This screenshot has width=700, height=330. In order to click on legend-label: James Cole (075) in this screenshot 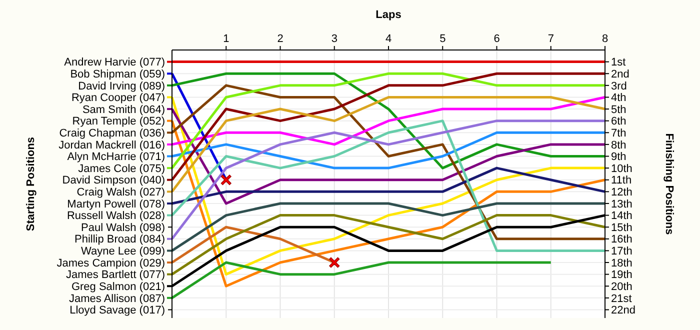, I will do `click(121, 168)`.